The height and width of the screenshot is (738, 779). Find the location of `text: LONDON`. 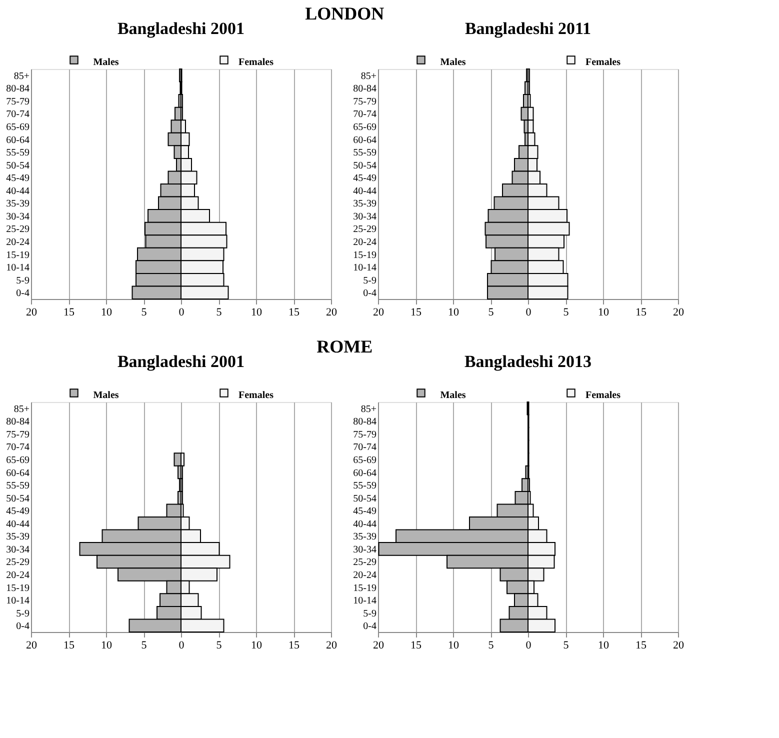

text: LONDON is located at coordinates (344, 14).